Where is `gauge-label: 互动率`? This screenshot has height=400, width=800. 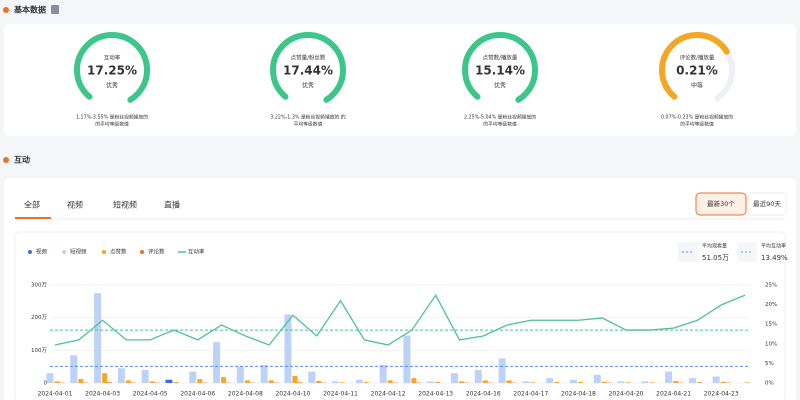
gauge-label: 互动率 is located at coordinates (112, 58).